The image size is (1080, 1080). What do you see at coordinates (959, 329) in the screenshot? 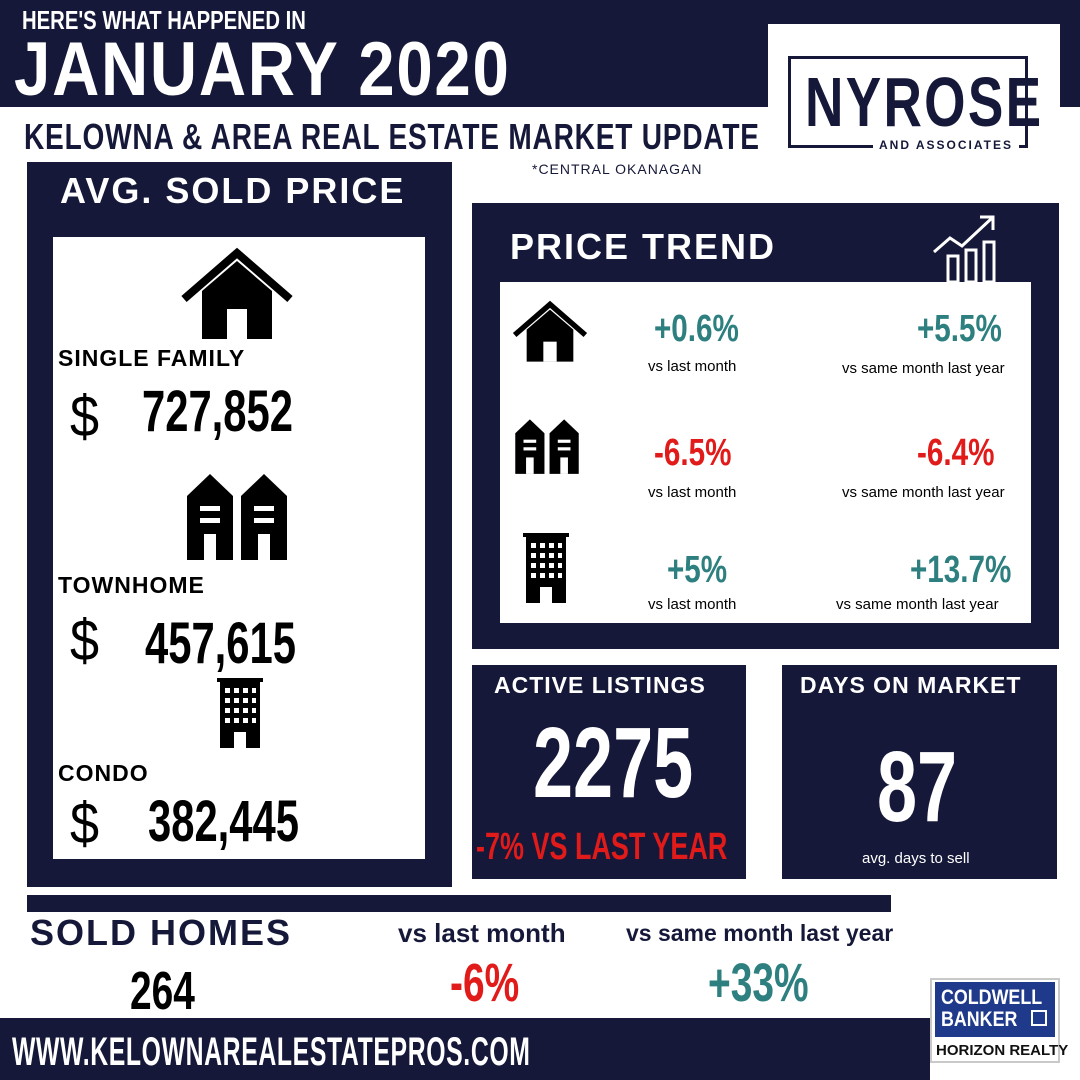
I see `trend-row1-yoy: +5.5%` at bounding box center [959, 329].